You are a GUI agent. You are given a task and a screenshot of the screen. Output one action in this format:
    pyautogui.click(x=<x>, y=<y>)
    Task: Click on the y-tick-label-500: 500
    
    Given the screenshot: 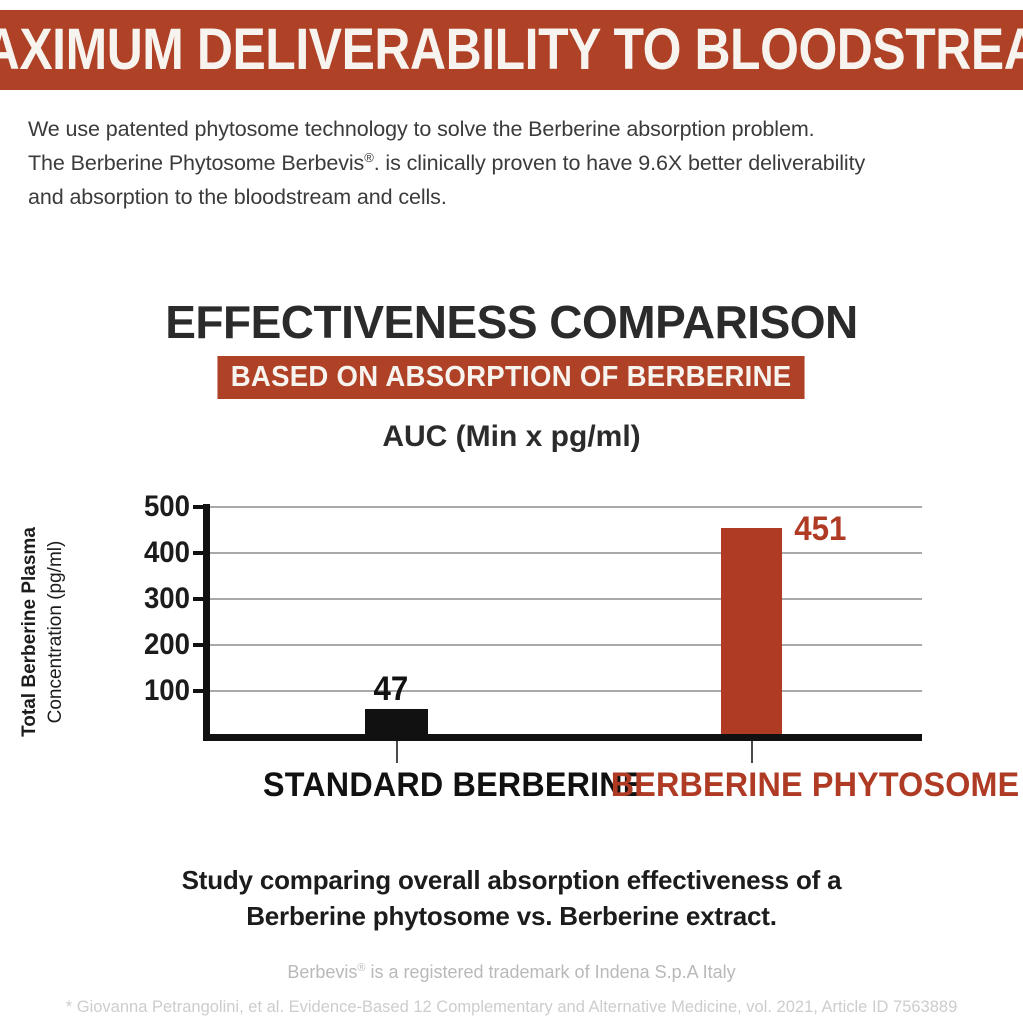 What is the action you would take?
    pyautogui.click(x=166, y=506)
    